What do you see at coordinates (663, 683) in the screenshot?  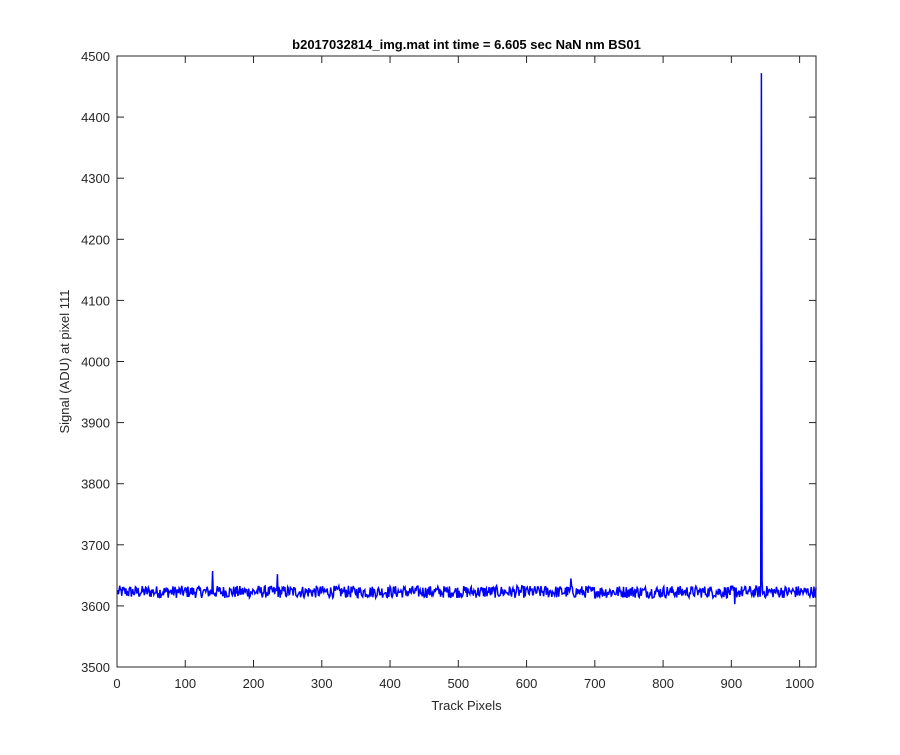 I see `x-tick-label: 800` at bounding box center [663, 683].